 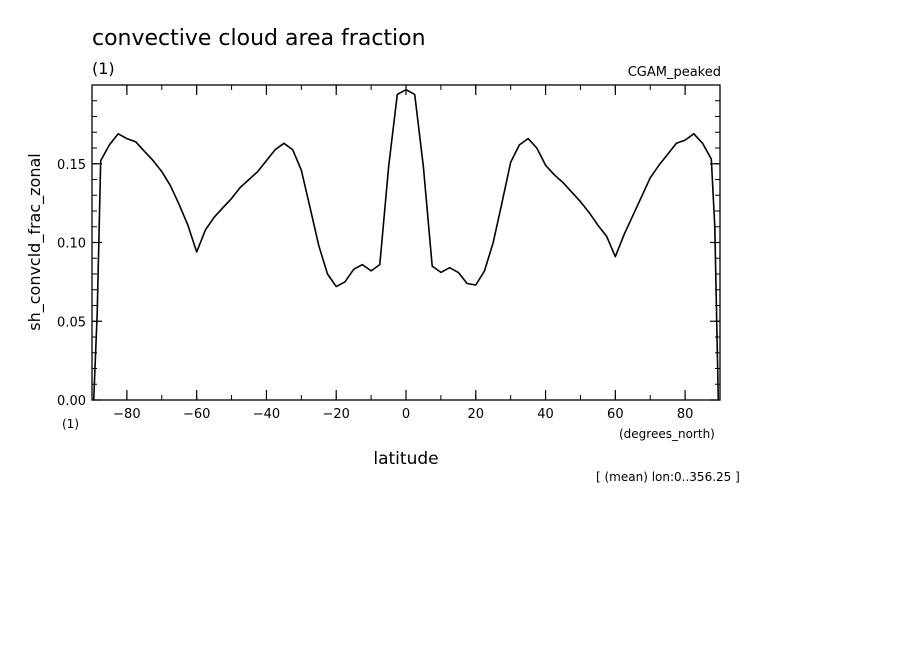 I want to click on x-tick-label: −60, so click(x=196, y=414).